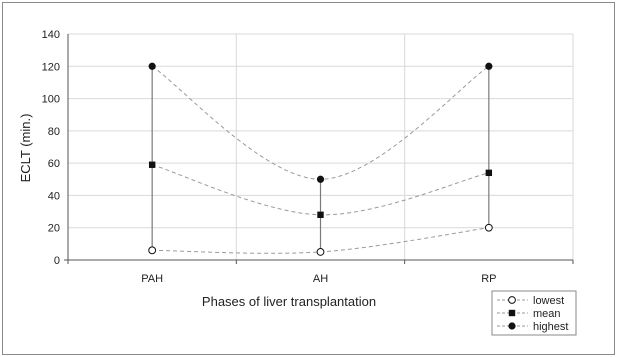  Describe the element at coordinates (489, 173) in the screenshot. I see `point-mean-RP` at that location.